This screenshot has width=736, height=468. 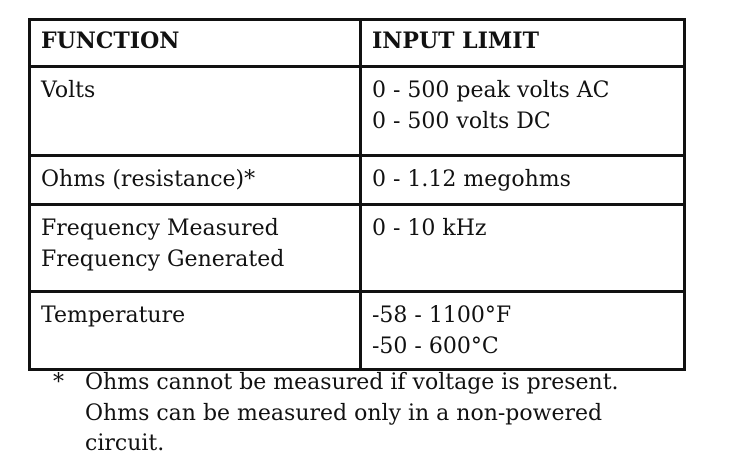 What do you see at coordinates (429, 228) in the screenshot?
I see `cell-line: 0 - 10 kHz` at bounding box center [429, 228].